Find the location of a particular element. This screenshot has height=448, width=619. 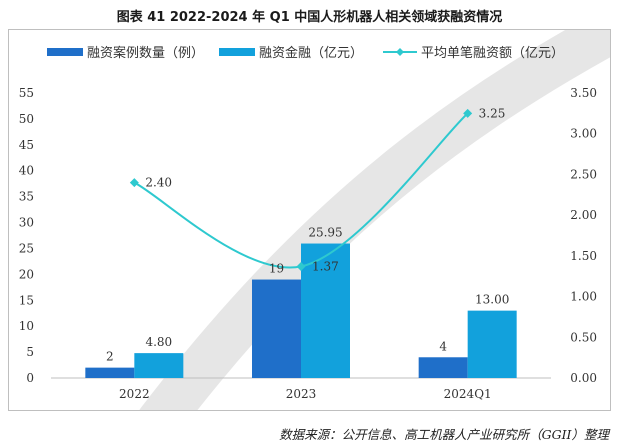

source-note: 数据来源：公开信息、高工机器人产业研究所（GGII）整理 is located at coordinates (444, 434).